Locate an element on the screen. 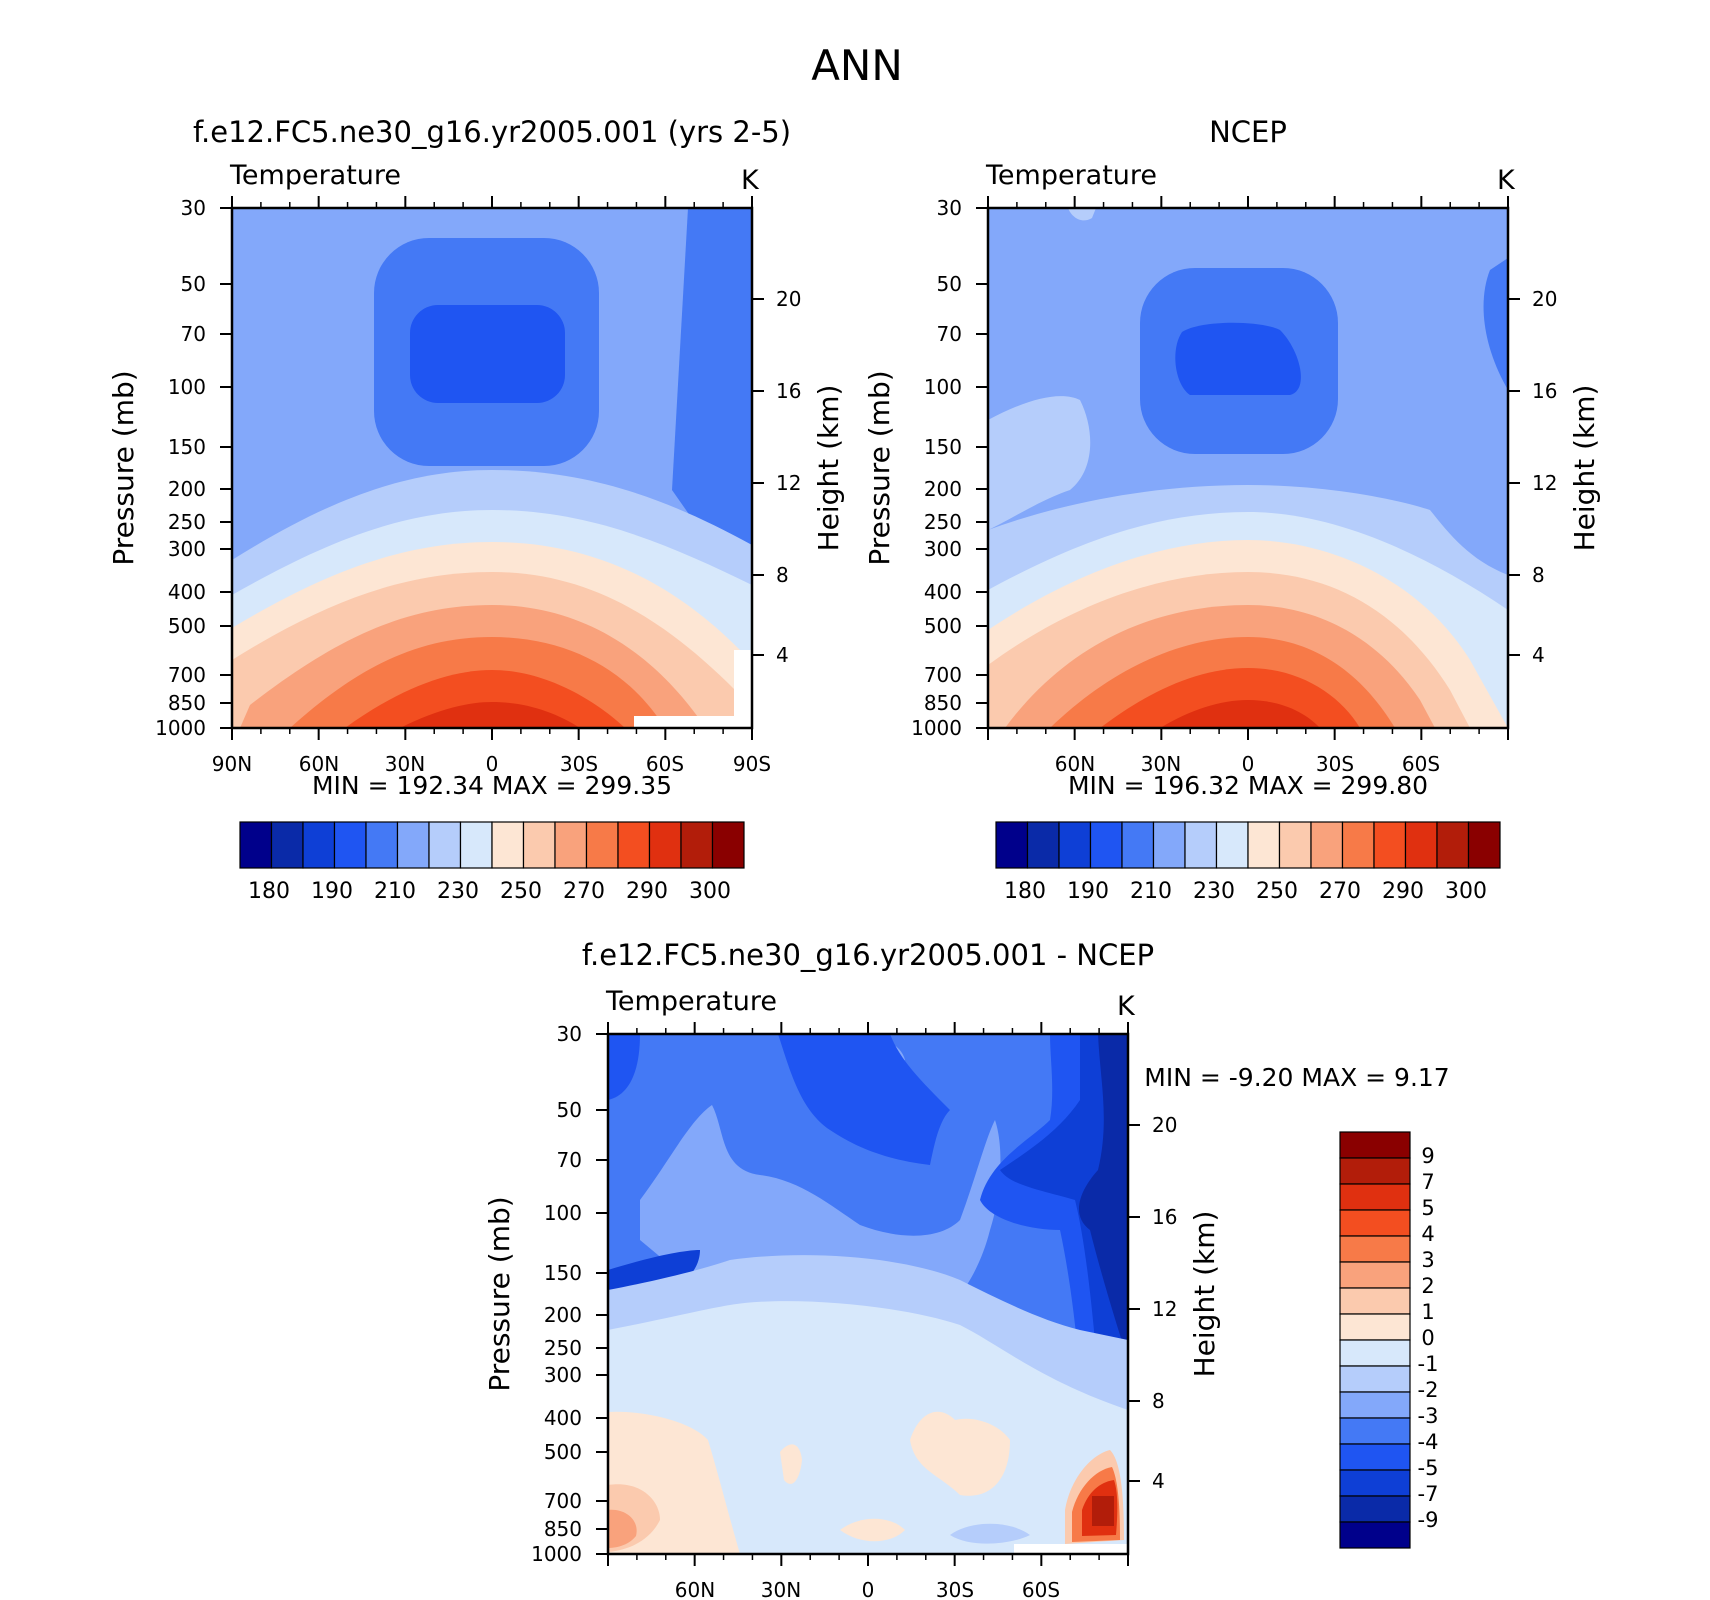 This screenshot has height=1600, width=1710. y-tick-label: 50 is located at coordinates (569, 1110).